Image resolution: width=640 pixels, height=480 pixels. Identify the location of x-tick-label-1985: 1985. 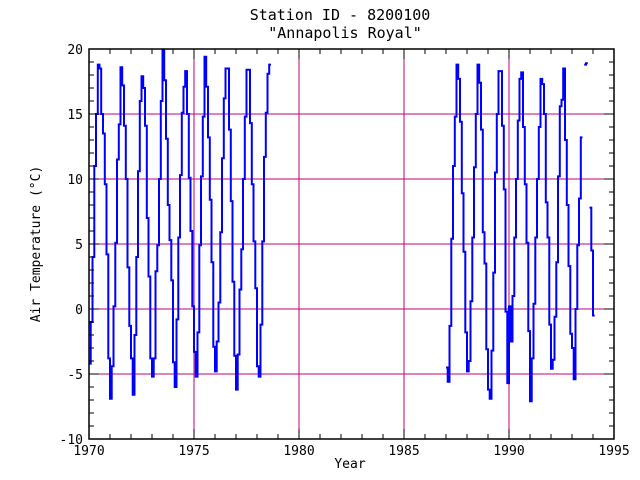
(403, 451).